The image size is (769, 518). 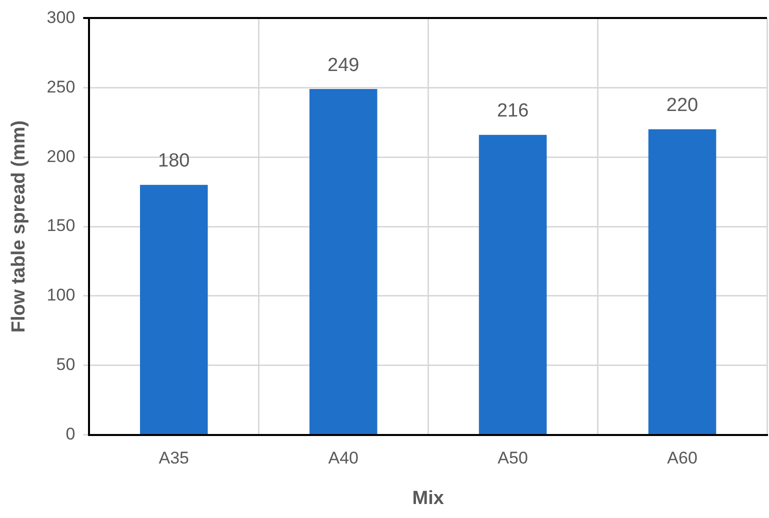 What do you see at coordinates (61, 295) in the screenshot?
I see `y-tick-label: 100` at bounding box center [61, 295].